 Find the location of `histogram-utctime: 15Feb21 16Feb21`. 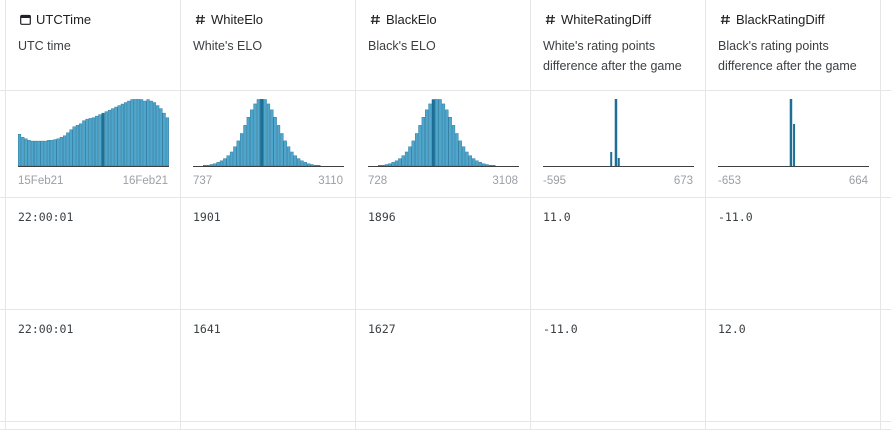

histogram-utctime: 15Feb21 16Feb21 is located at coordinates (93, 144).